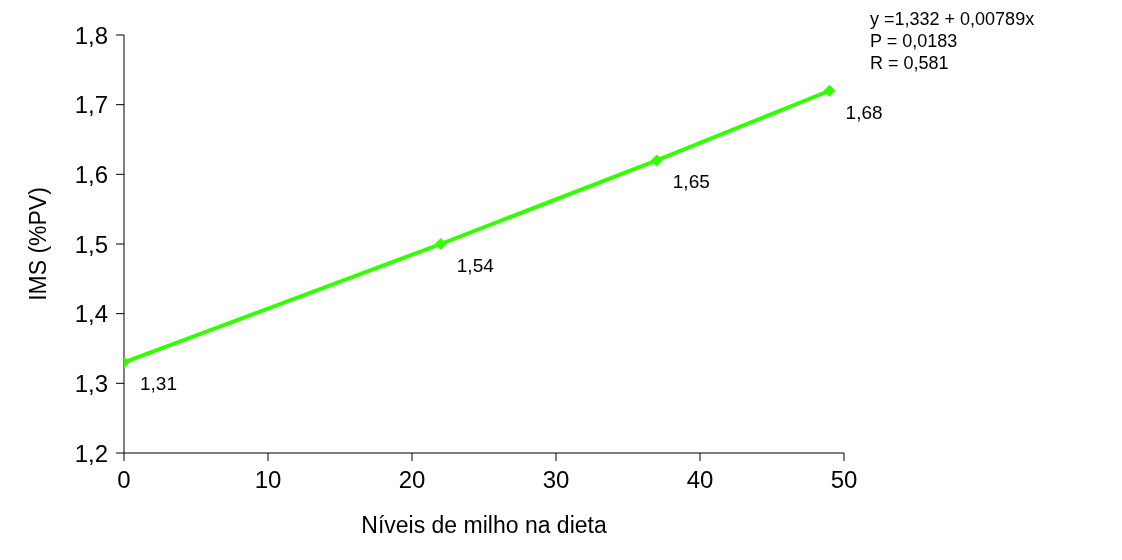  I want to click on y-tick-label: 1,6, so click(91, 174).